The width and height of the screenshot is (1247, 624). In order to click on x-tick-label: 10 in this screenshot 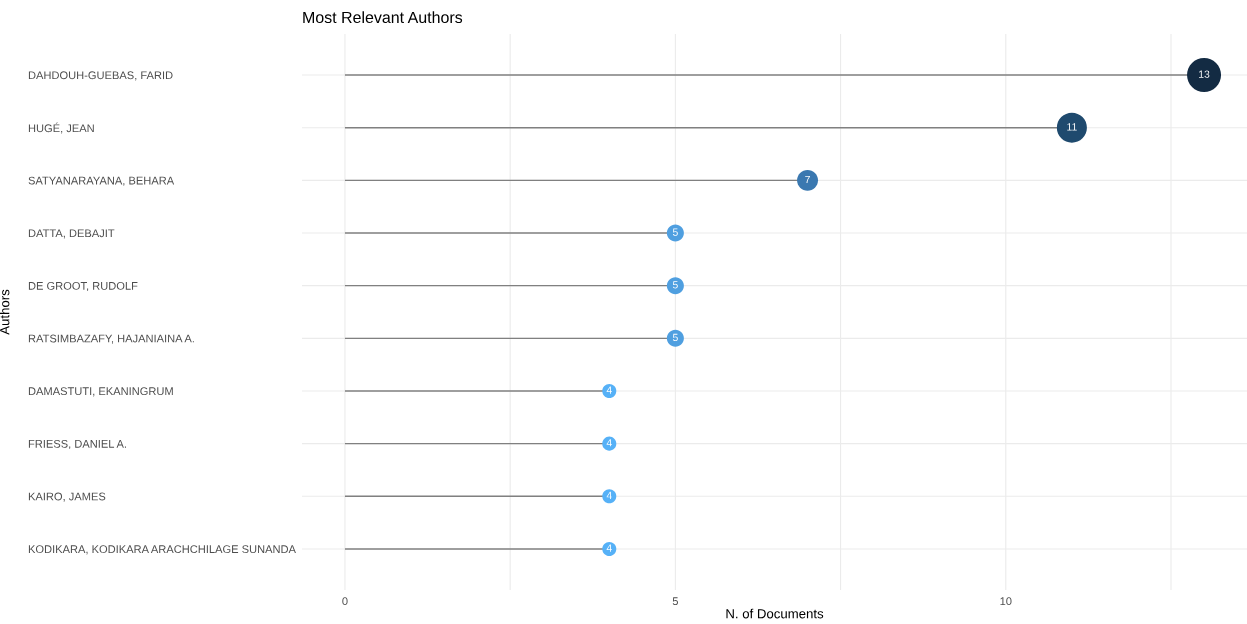, I will do `click(1006, 601)`.